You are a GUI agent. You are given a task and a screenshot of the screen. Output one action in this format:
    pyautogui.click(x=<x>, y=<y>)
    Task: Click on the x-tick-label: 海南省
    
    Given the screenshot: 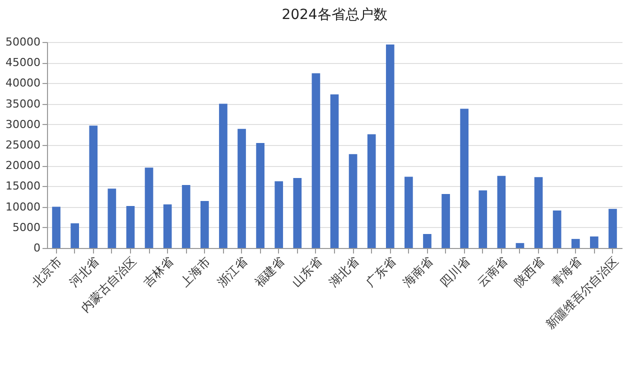 What is the action you would take?
    pyautogui.click(x=418, y=272)
    